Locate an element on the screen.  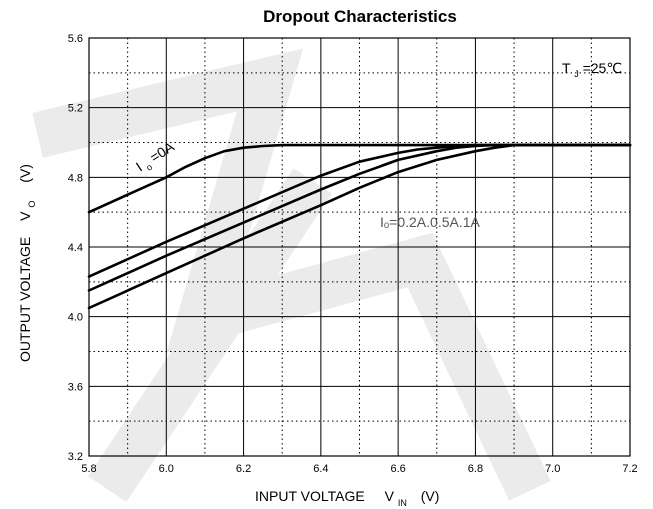
x-axis-label: INPUT VOLTAGE V IN (V) is located at coordinates (347, 498).